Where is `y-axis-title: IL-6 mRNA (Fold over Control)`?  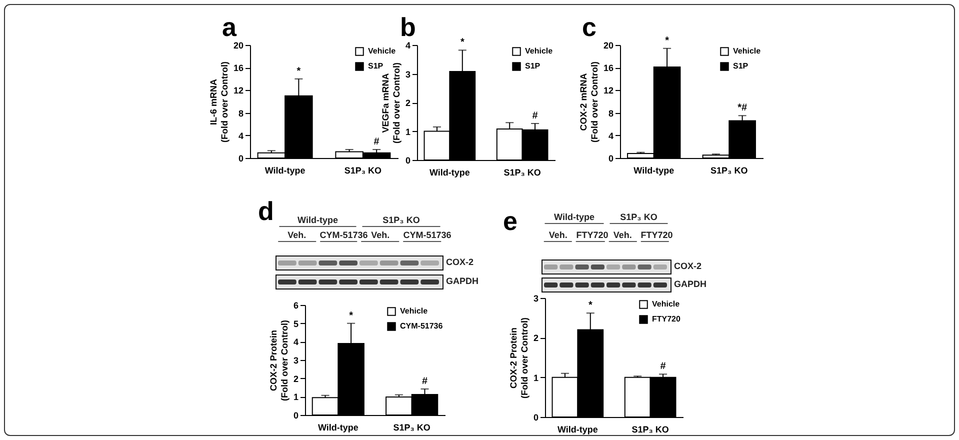 y-axis-title: IL-6 mRNA (Fold over Control) is located at coordinates (219, 102).